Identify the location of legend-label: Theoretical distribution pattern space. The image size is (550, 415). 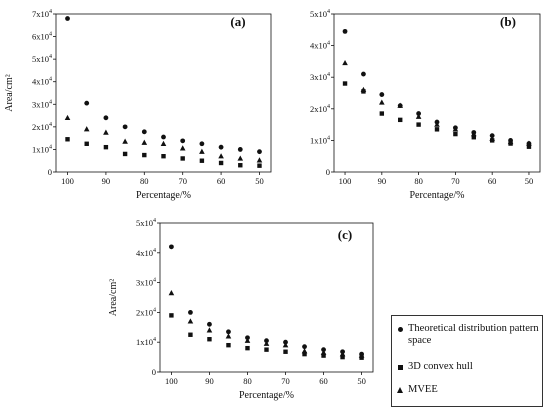
(473, 334).